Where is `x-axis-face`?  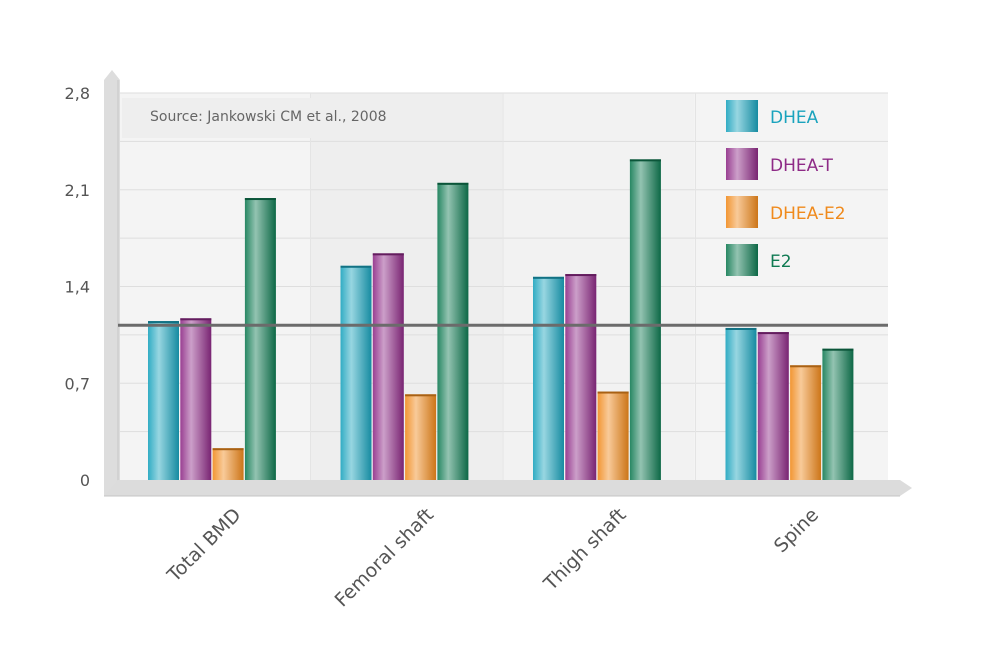
x-axis-face is located at coordinates (508, 488).